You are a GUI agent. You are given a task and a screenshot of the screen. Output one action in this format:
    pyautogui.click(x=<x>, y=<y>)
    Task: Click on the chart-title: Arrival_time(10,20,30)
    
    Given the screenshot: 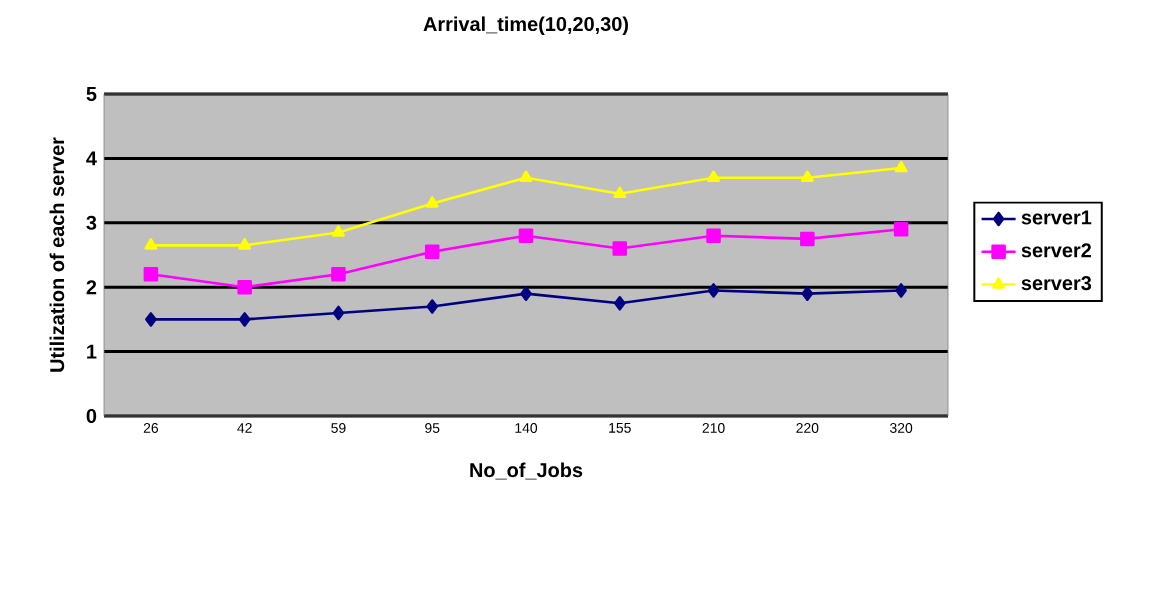 What is the action you would take?
    pyautogui.click(x=525, y=25)
    